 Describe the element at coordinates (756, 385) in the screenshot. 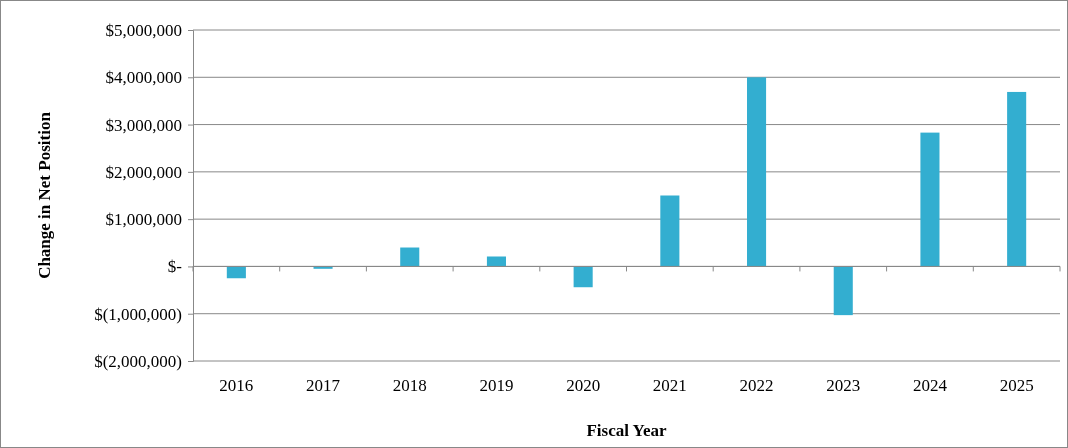

I see `x-tick-label: 2022` at that location.